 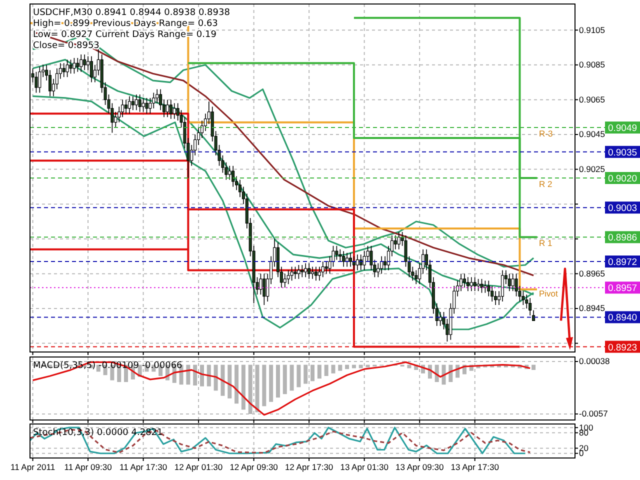 What do you see at coordinates (549, 293) in the screenshot?
I see `annotation: Pivot` at bounding box center [549, 293].